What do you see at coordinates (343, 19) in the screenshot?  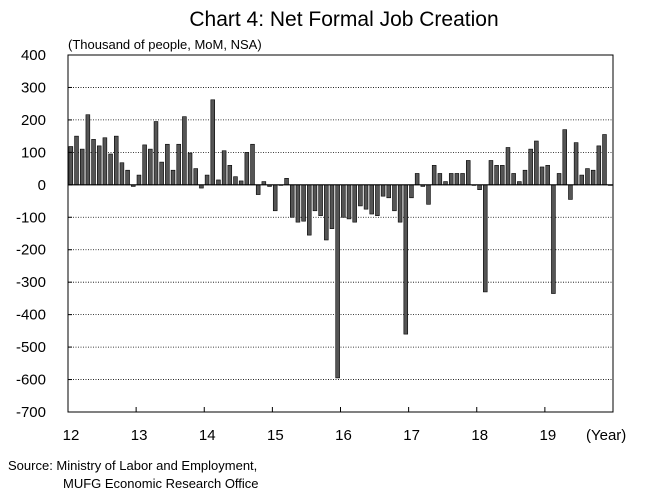 I see `chart-title: Chart 4: Net Formal Job Creation` at bounding box center [343, 19].